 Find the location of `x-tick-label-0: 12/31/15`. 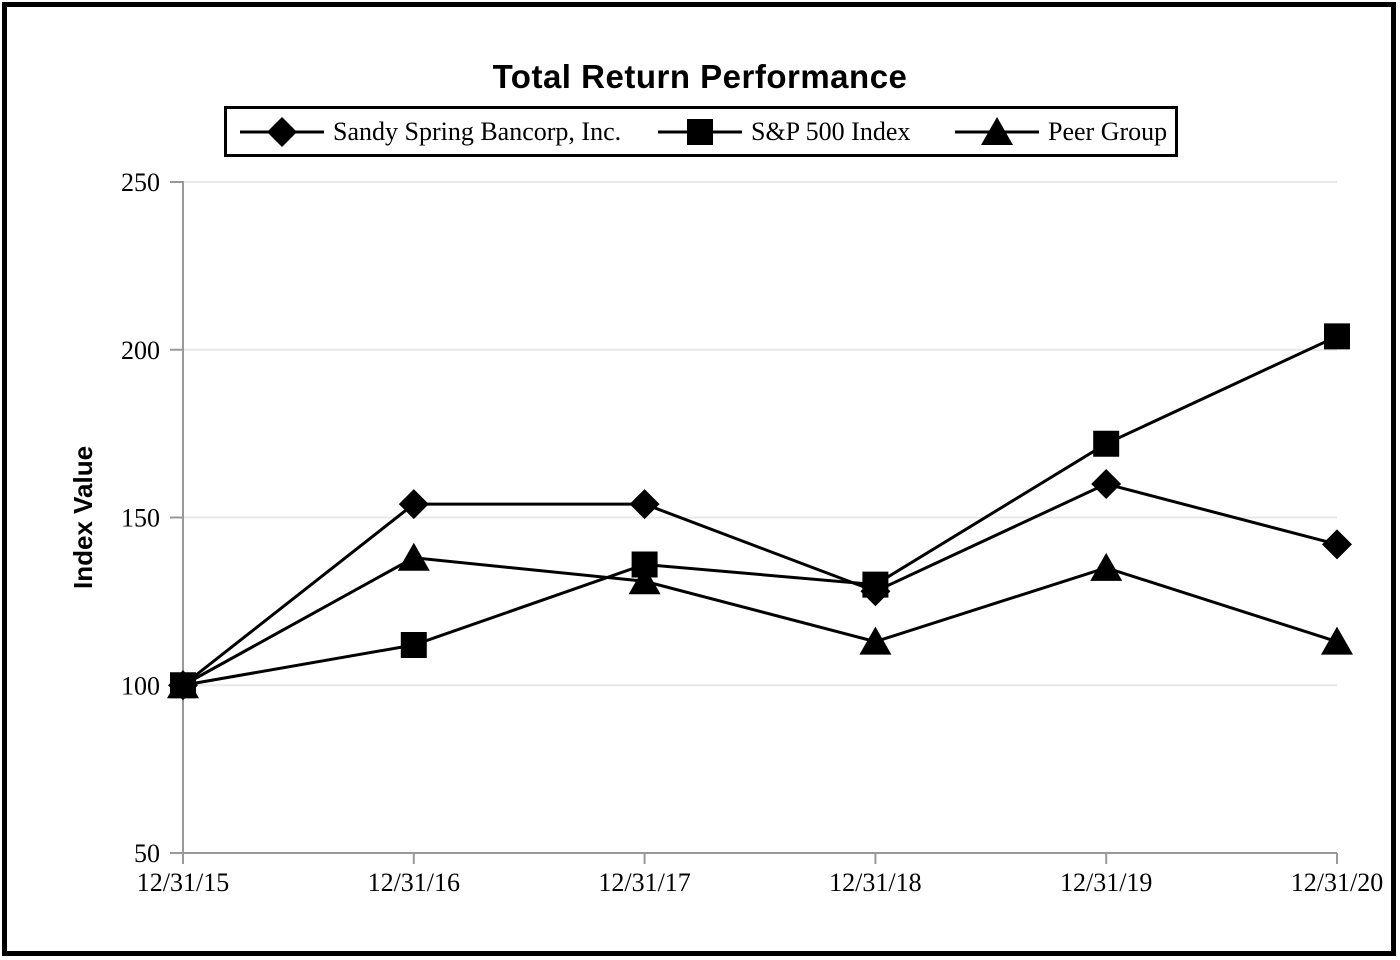

x-tick-label-0: 12/31/15 is located at coordinates (183, 882).